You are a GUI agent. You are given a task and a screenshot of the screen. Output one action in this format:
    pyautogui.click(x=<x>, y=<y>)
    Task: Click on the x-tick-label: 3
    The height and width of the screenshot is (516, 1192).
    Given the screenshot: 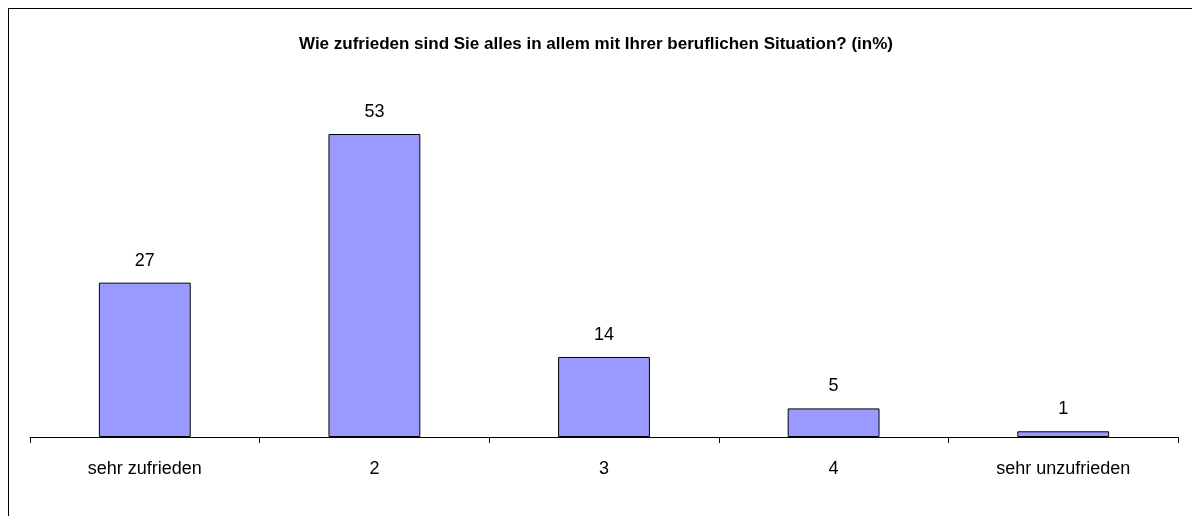 What is the action you would take?
    pyautogui.click(x=604, y=468)
    